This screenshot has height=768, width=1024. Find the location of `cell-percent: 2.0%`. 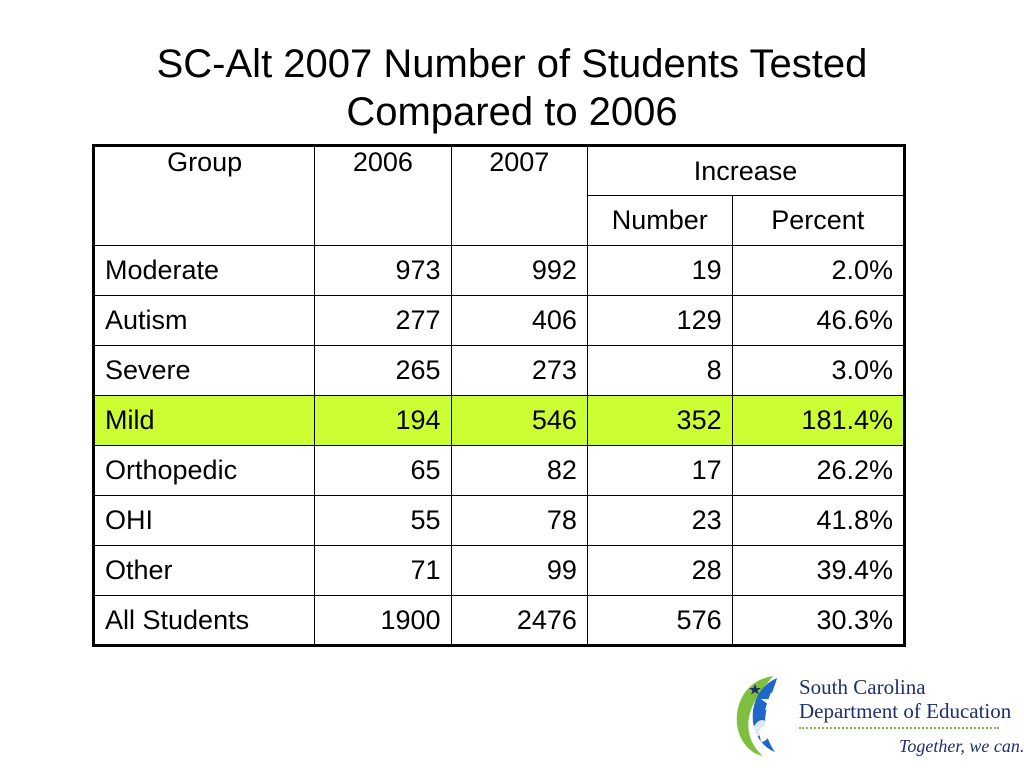

cell-percent: 2.0% is located at coordinates (818, 270).